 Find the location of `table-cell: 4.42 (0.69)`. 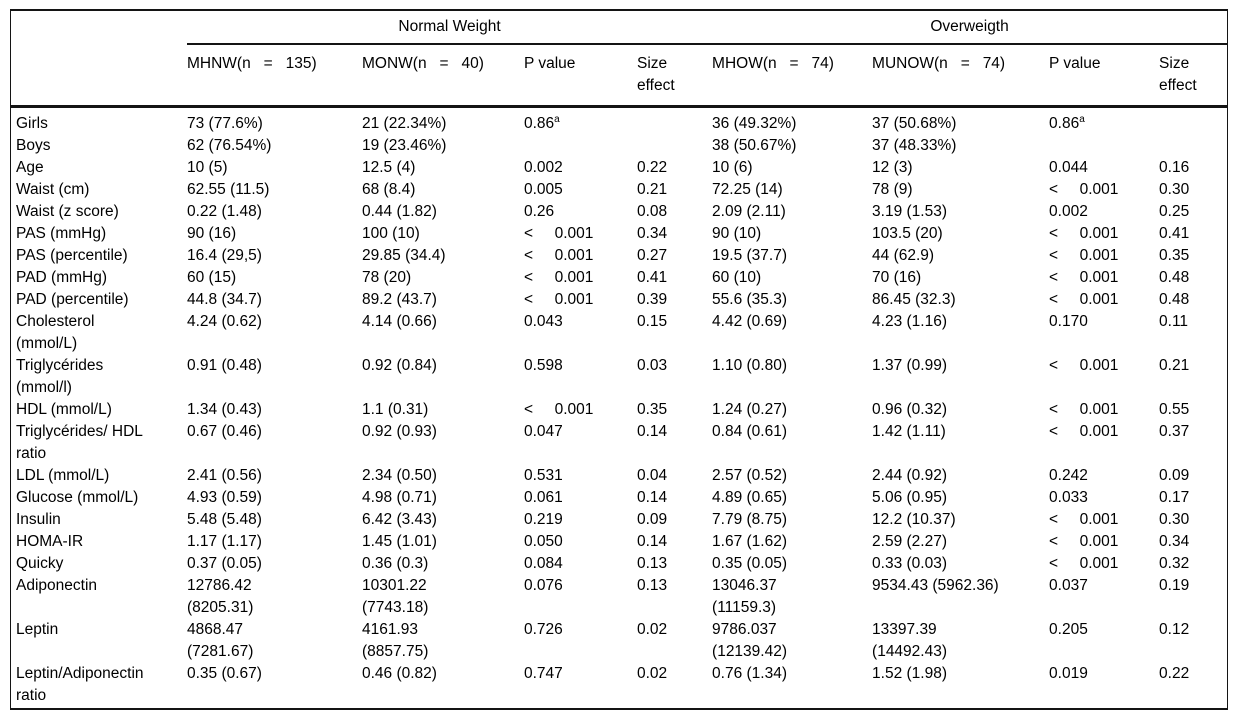

table-cell: 4.42 (0.69) is located at coordinates (749, 321).